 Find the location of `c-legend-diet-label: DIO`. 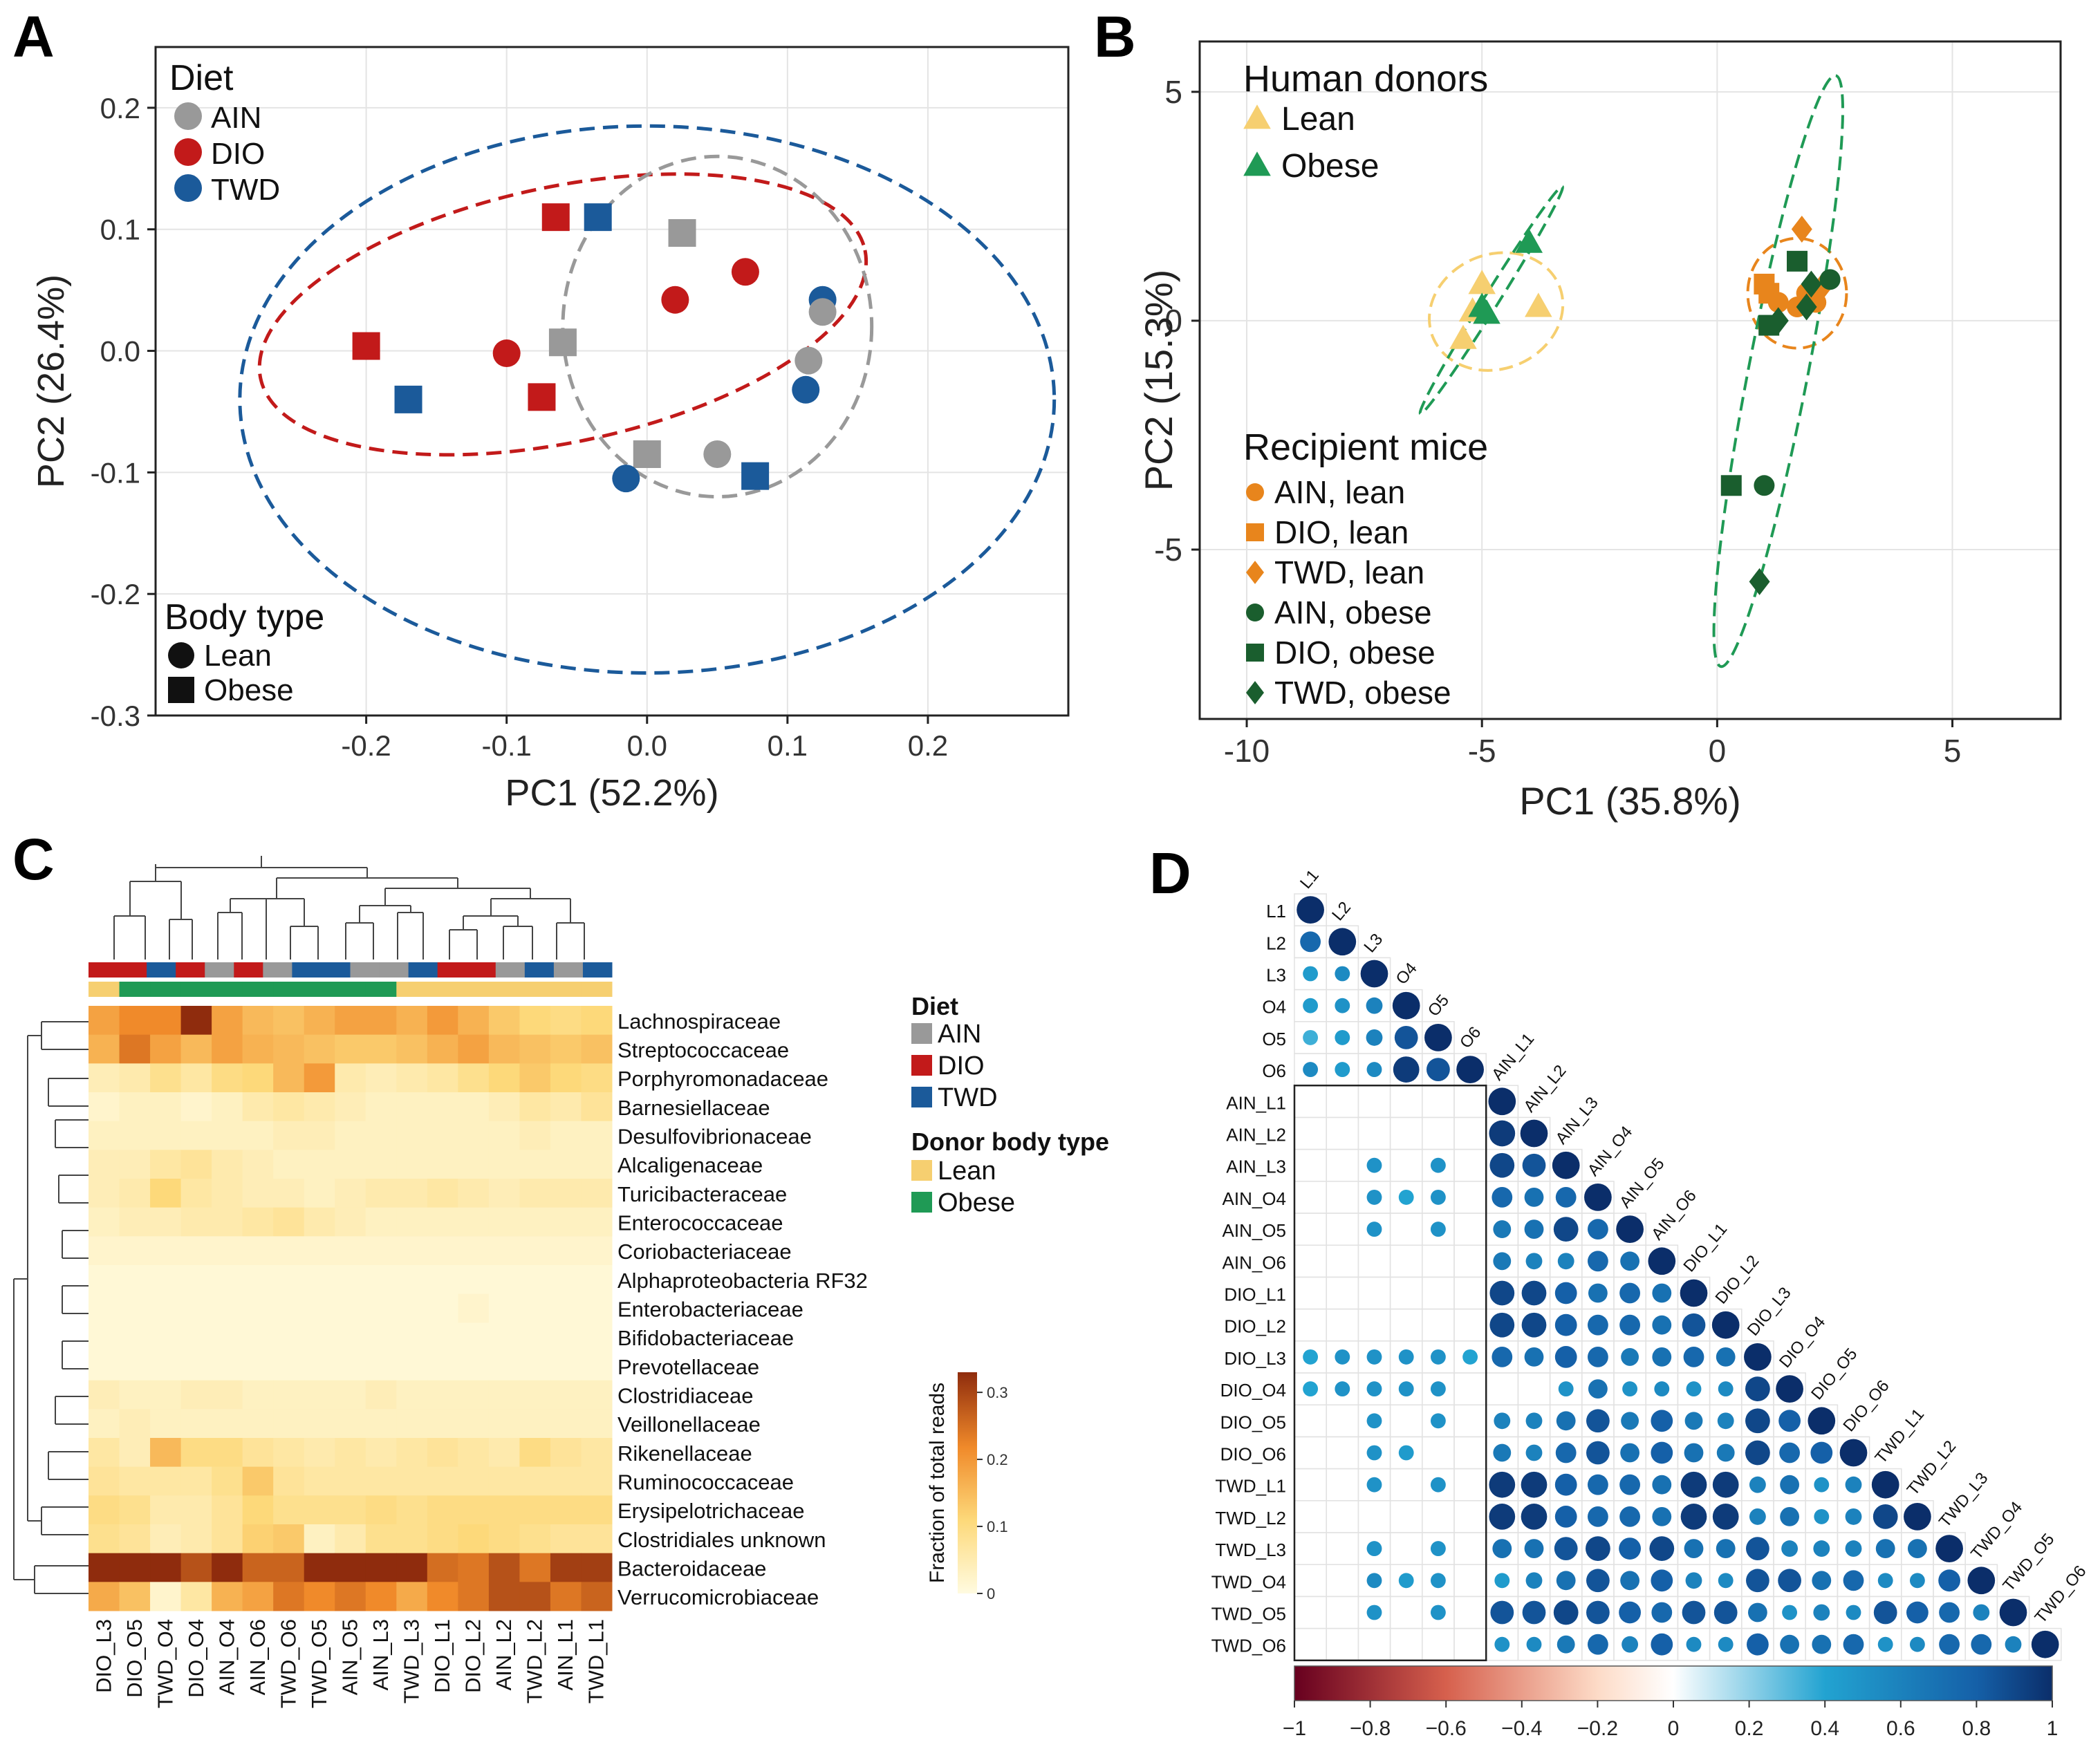

c-legend-diet-label: DIO is located at coordinates (961, 1066).